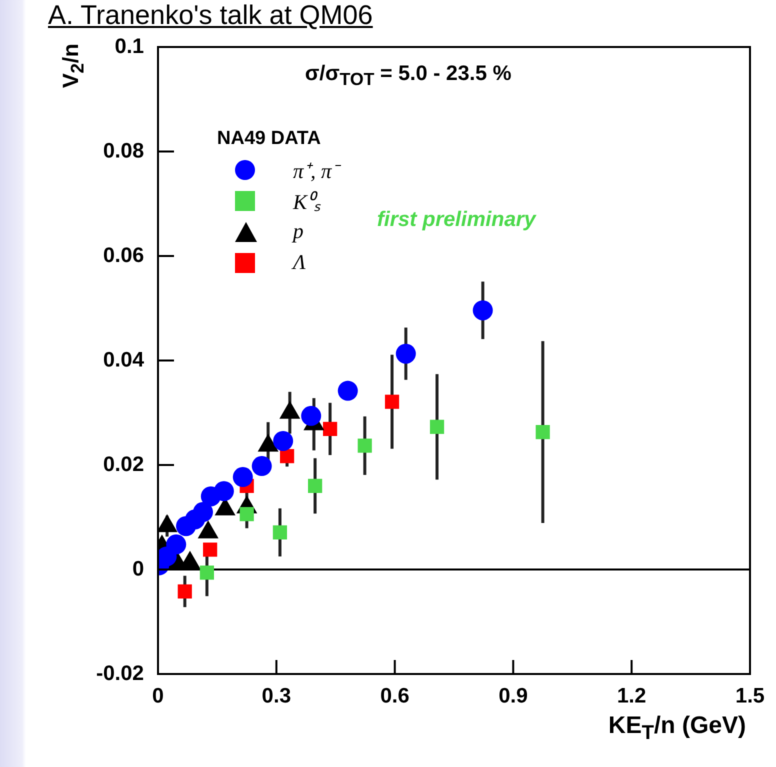 Image resolution: width=776 pixels, height=767 pixels. I want to click on y-tick-label: 0, so click(138, 568).